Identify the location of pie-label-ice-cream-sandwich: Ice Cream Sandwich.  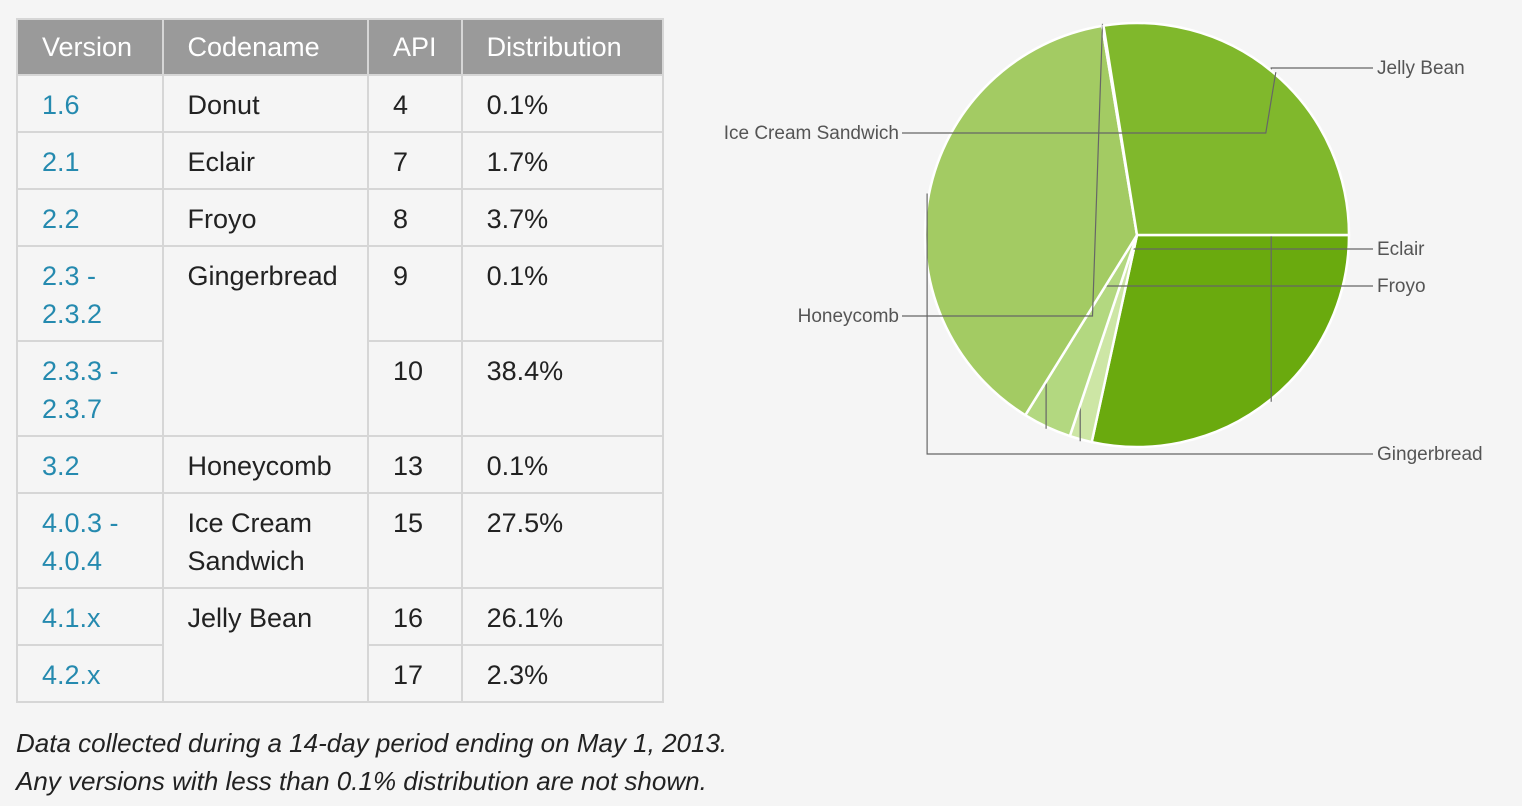
(811, 133).